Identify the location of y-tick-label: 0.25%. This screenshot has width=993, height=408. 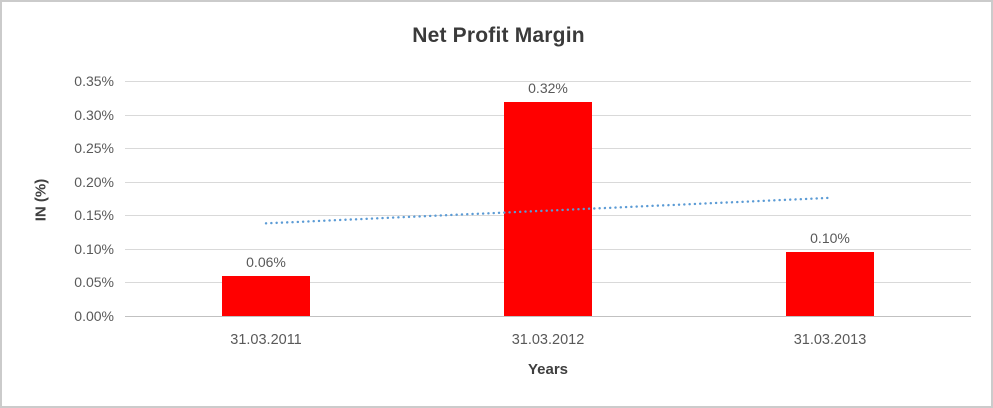
(94, 148).